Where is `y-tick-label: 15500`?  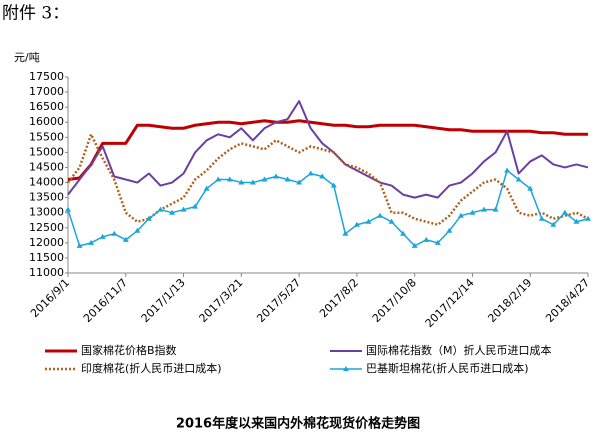
y-tick-label: 15500 is located at coordinates (46, 136).